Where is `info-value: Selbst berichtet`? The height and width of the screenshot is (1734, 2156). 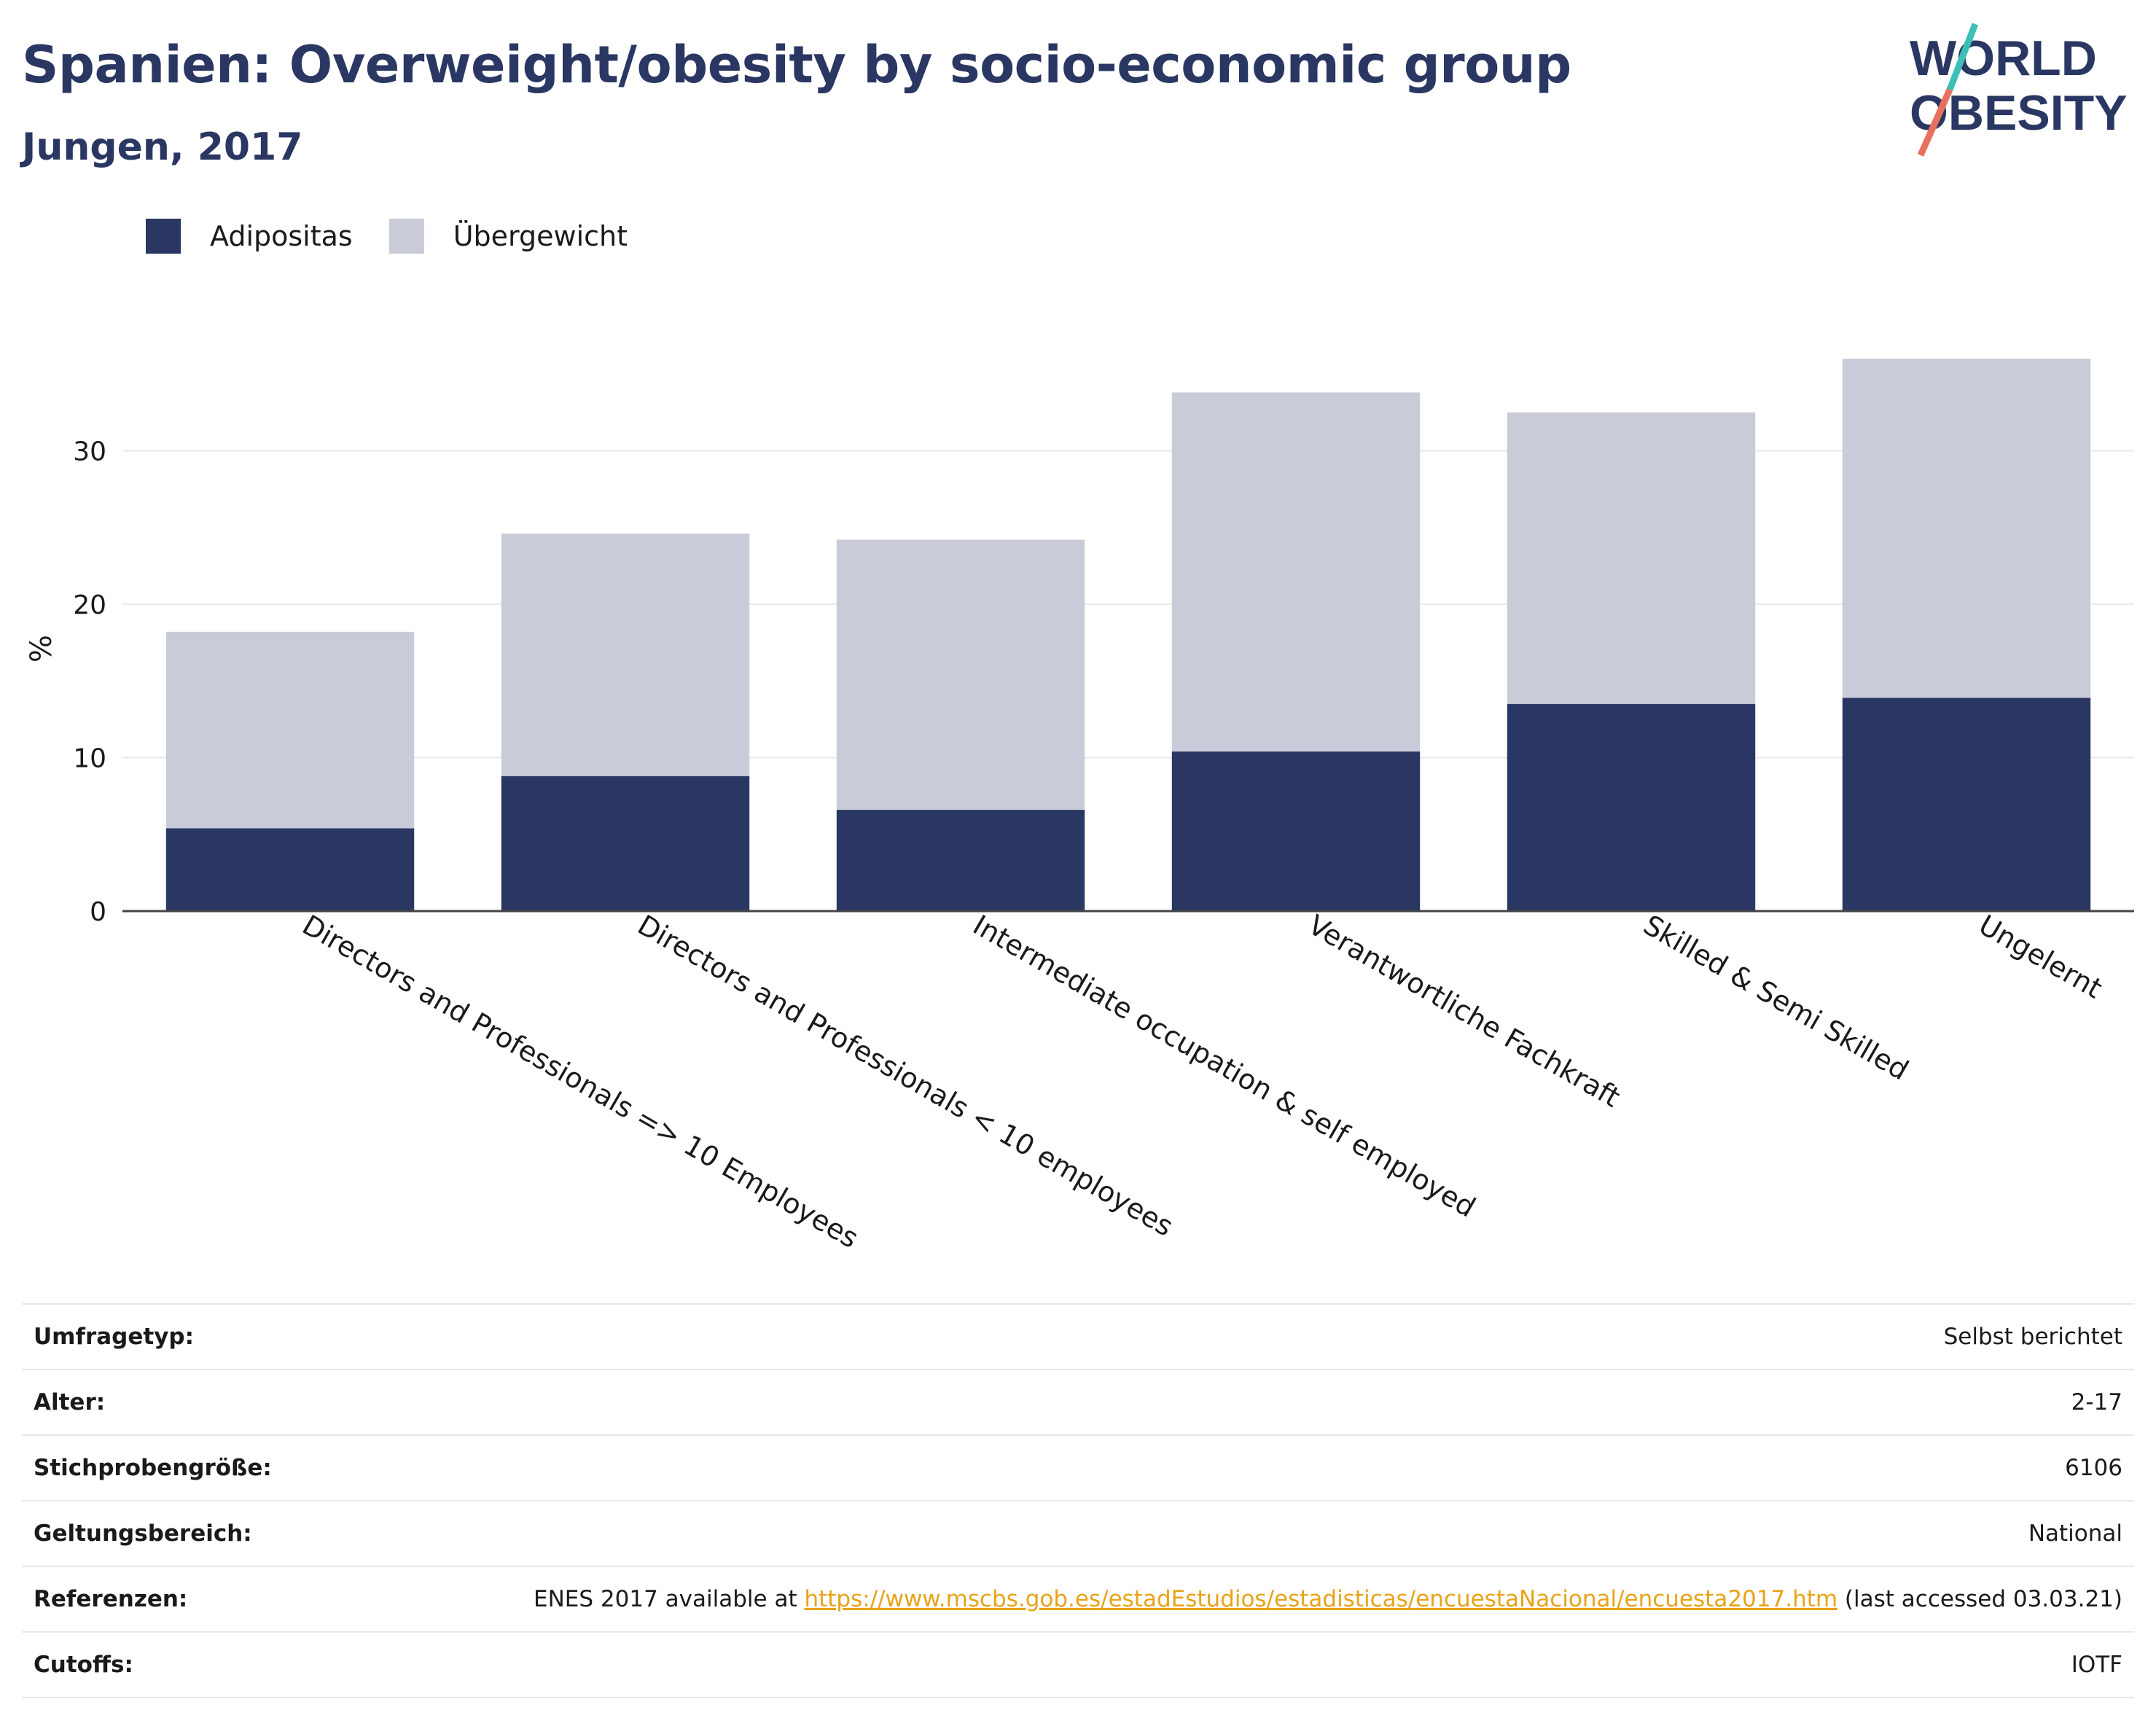 info-value: Selbst berichtet is located at coordinates (2033, 1337).